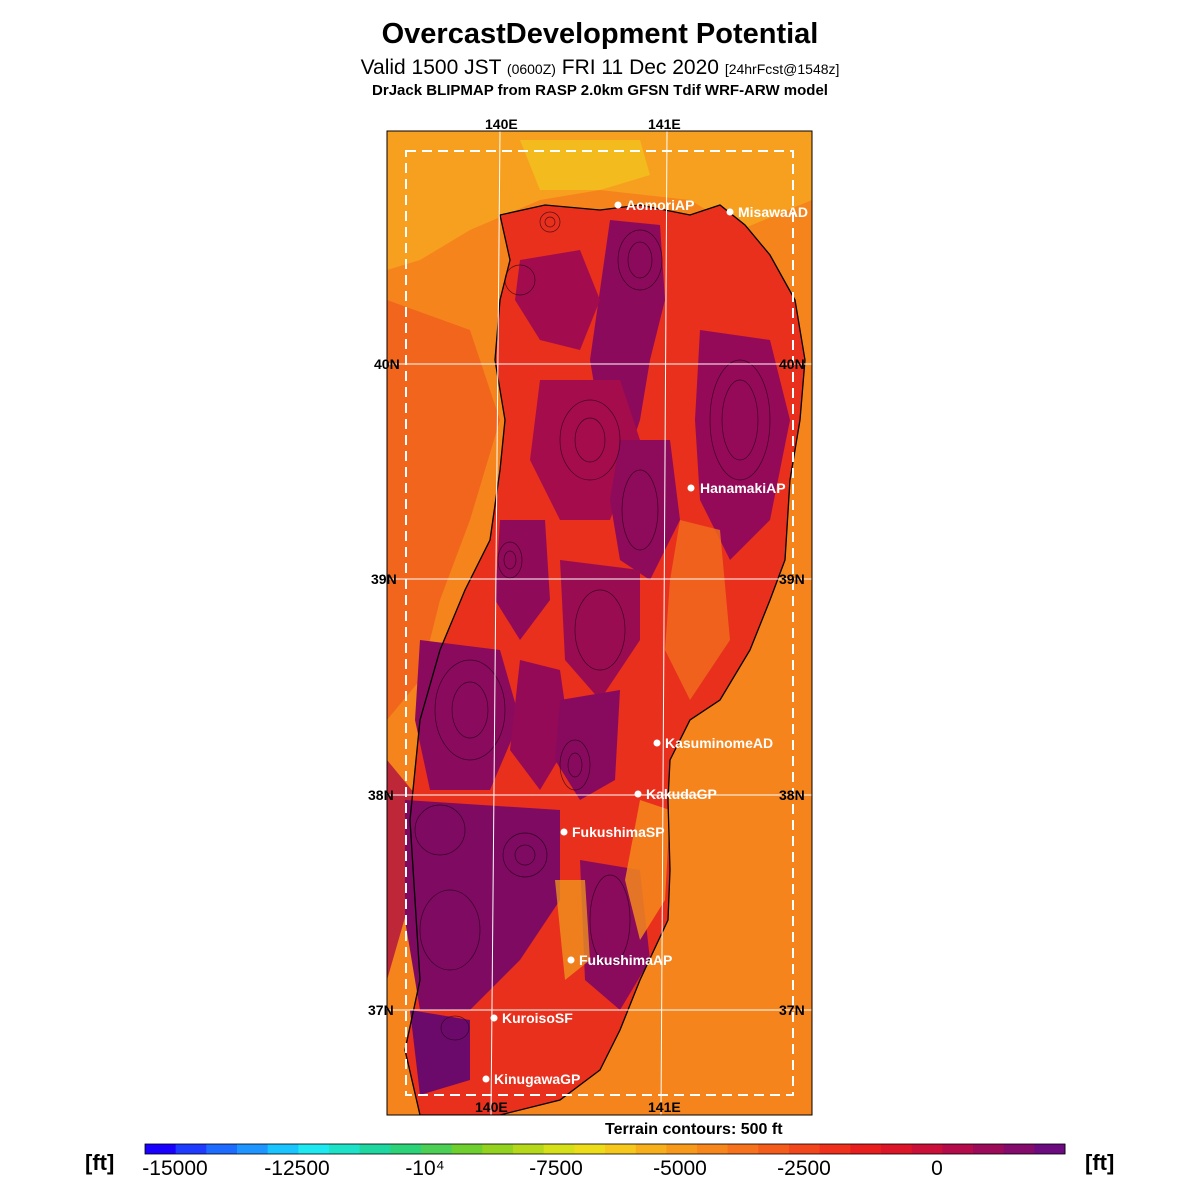 This screenshot has width=1200, height=1200. I want to click on lat-label-37n-right: 37N, so click(792, 1010).